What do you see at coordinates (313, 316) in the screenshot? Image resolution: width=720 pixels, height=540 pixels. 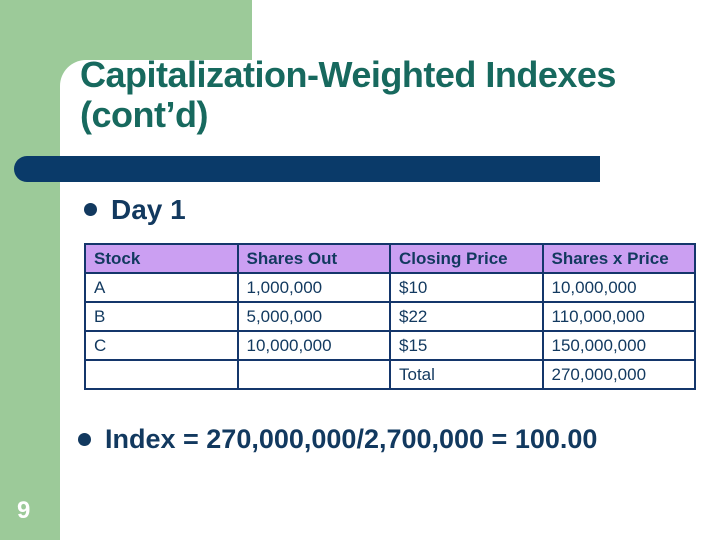 I see `table-cell: 5,000,000` at bounding box center [313, 316].